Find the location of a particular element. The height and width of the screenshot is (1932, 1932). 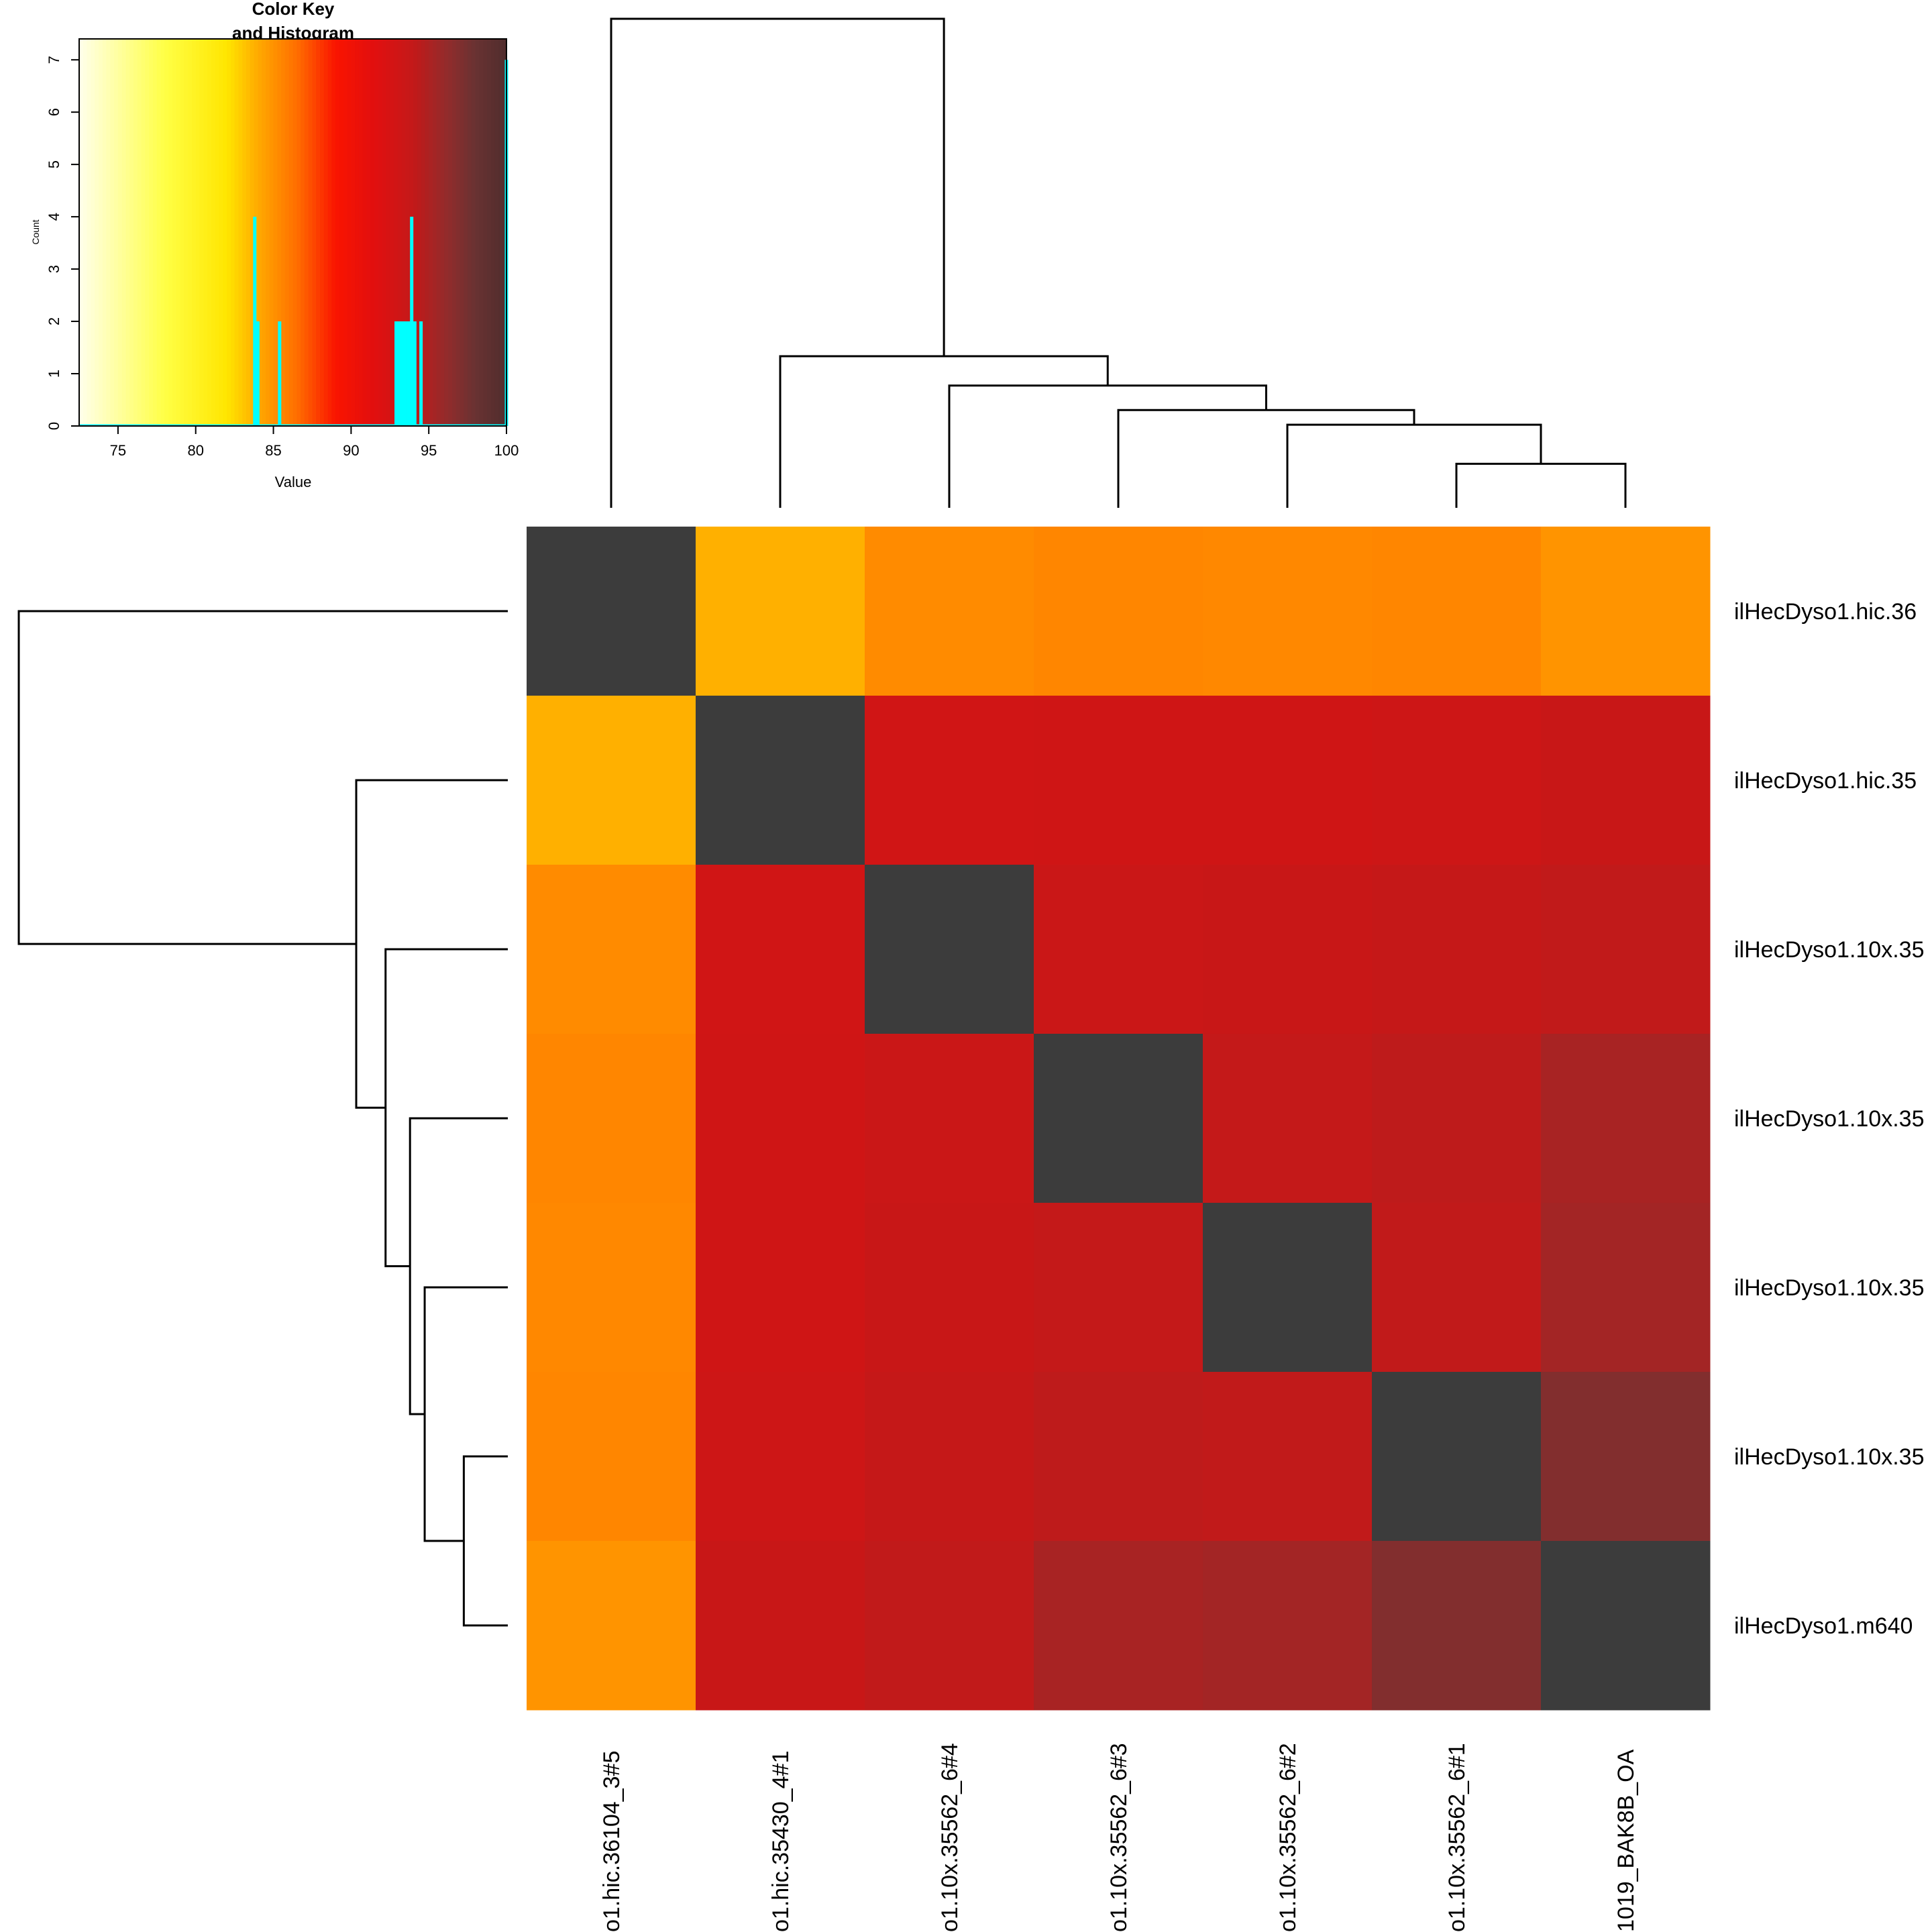

color-key-y-tick-label: 6 is located at coordinates (54, 112).